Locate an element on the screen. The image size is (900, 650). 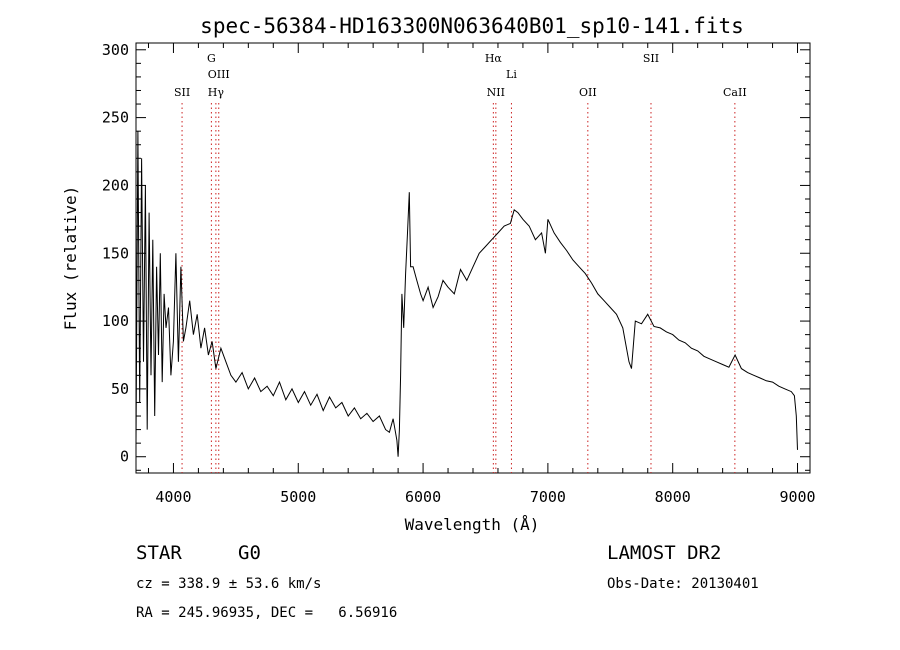
y-tick-label: 0 is located at coordinates (124, 457).